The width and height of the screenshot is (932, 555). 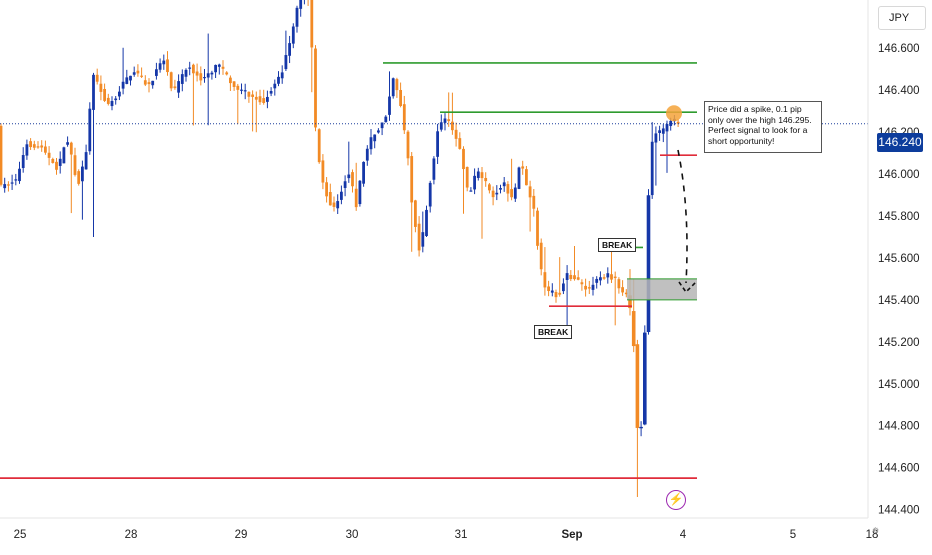 What do you see at coordinates (899, 511) in the screenshot?
I see `y-tick-label: 144.400` at bounding box center [899, 511].